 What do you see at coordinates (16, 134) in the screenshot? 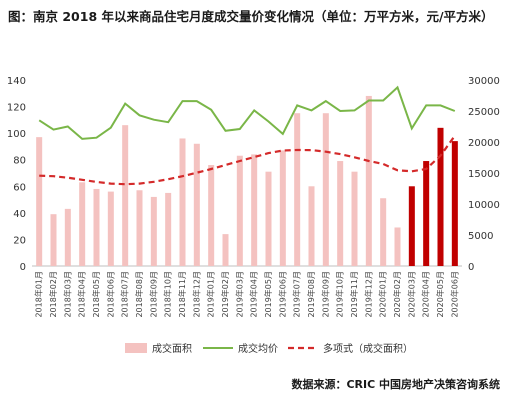
I see `left-axis-tick-label: 100` at bounding box center [16, 134].